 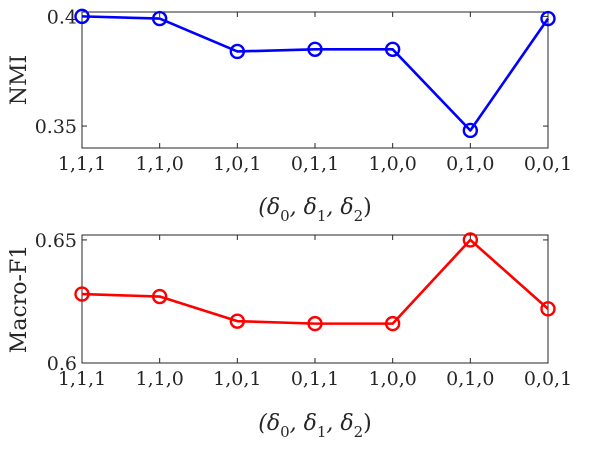 What do you see at coordinates (367, 423) in the screenshot?
I see `bottom-x-axis-label-part: )` at bounding box center [367, 423].